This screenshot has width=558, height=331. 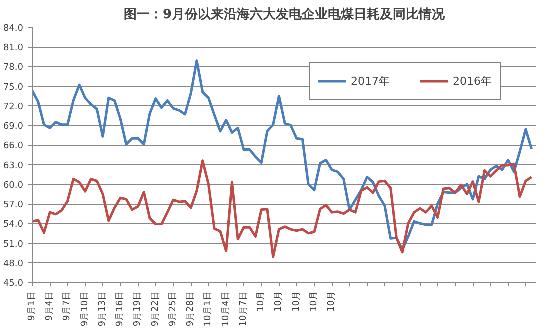 I want to click on chart-title: 图一：9月份以来沿海六大发电企业电煤日耗及同比情况, so click(x=285, y=14).